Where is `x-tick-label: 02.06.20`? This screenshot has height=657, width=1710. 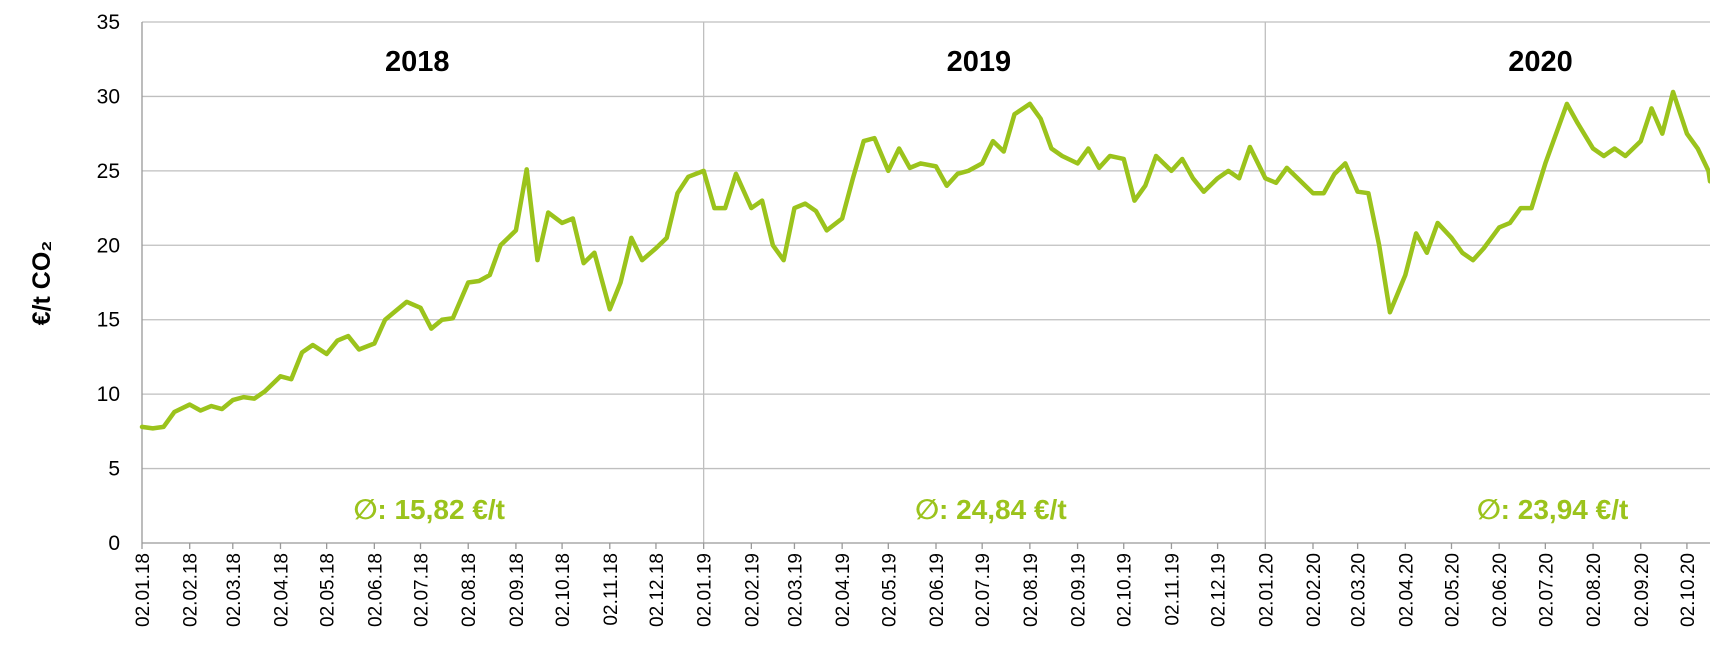 x-tick-label: 02.06.20 is located at coordinates (1500, 590).